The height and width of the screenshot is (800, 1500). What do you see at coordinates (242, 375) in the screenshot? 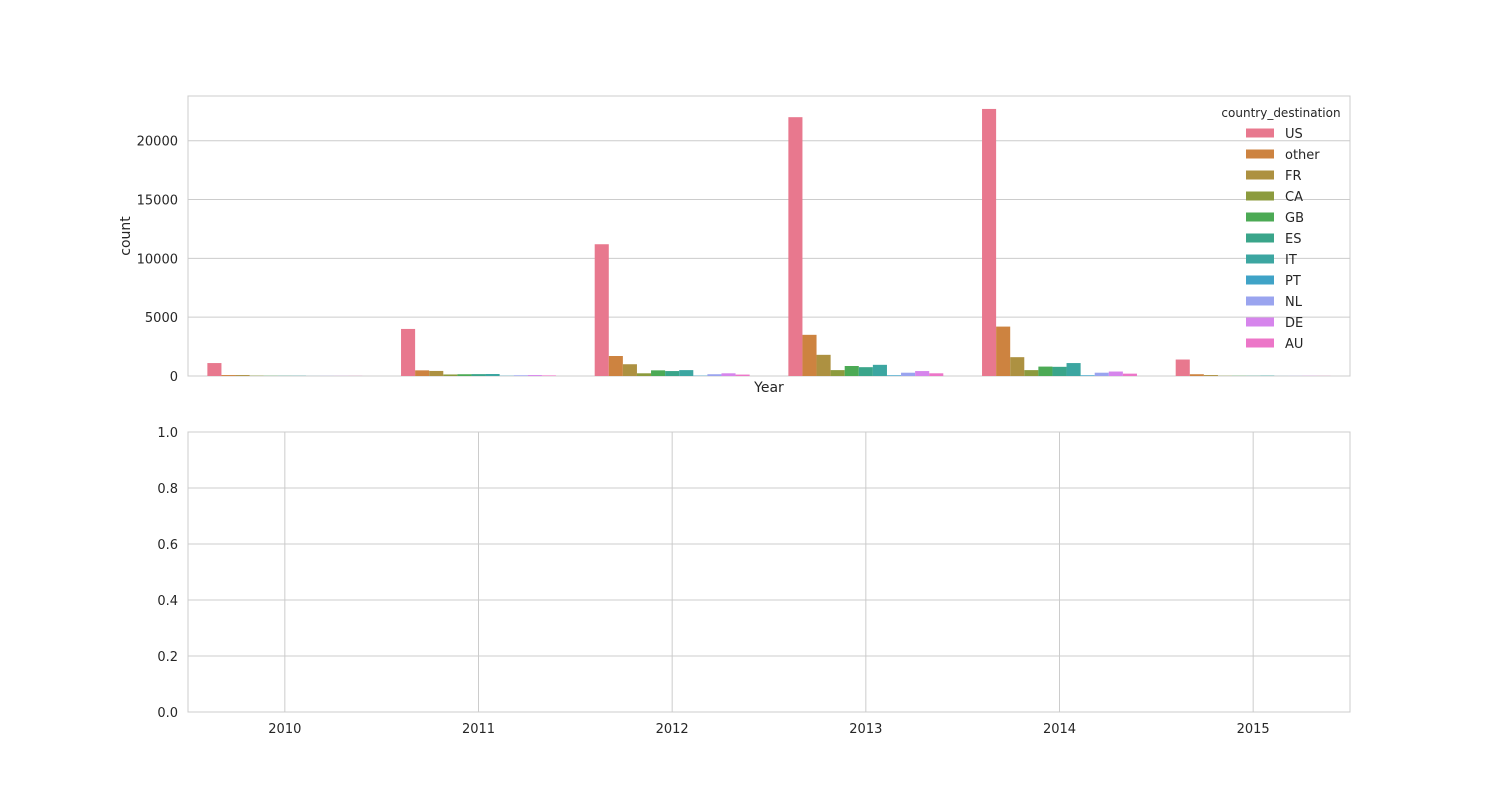
I see `bar-FR-2010` at bounding box center [242, 375].